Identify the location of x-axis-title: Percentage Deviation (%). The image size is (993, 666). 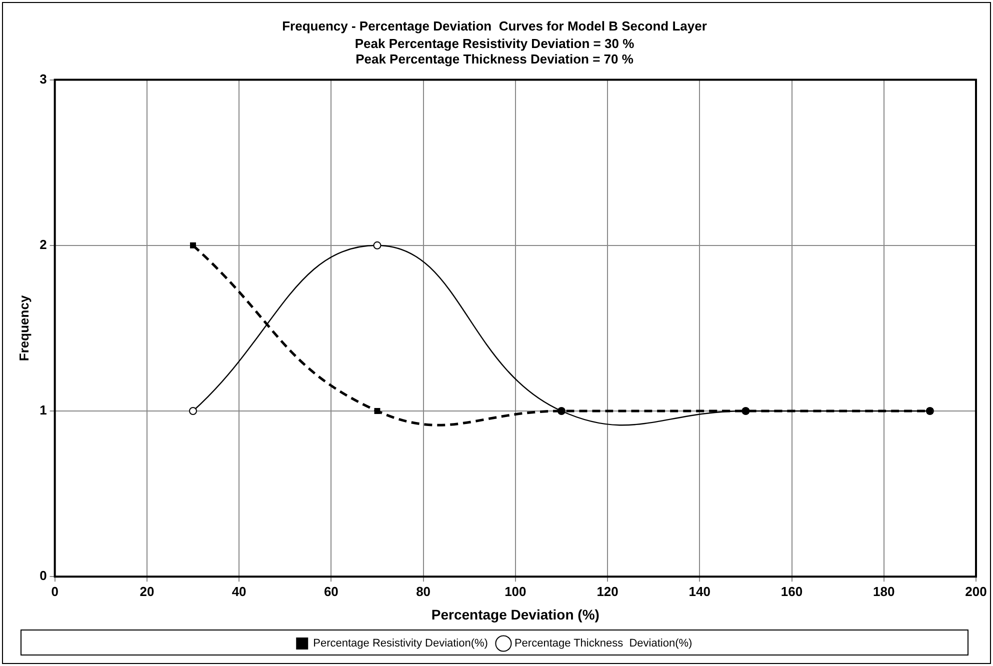
(515, 614).